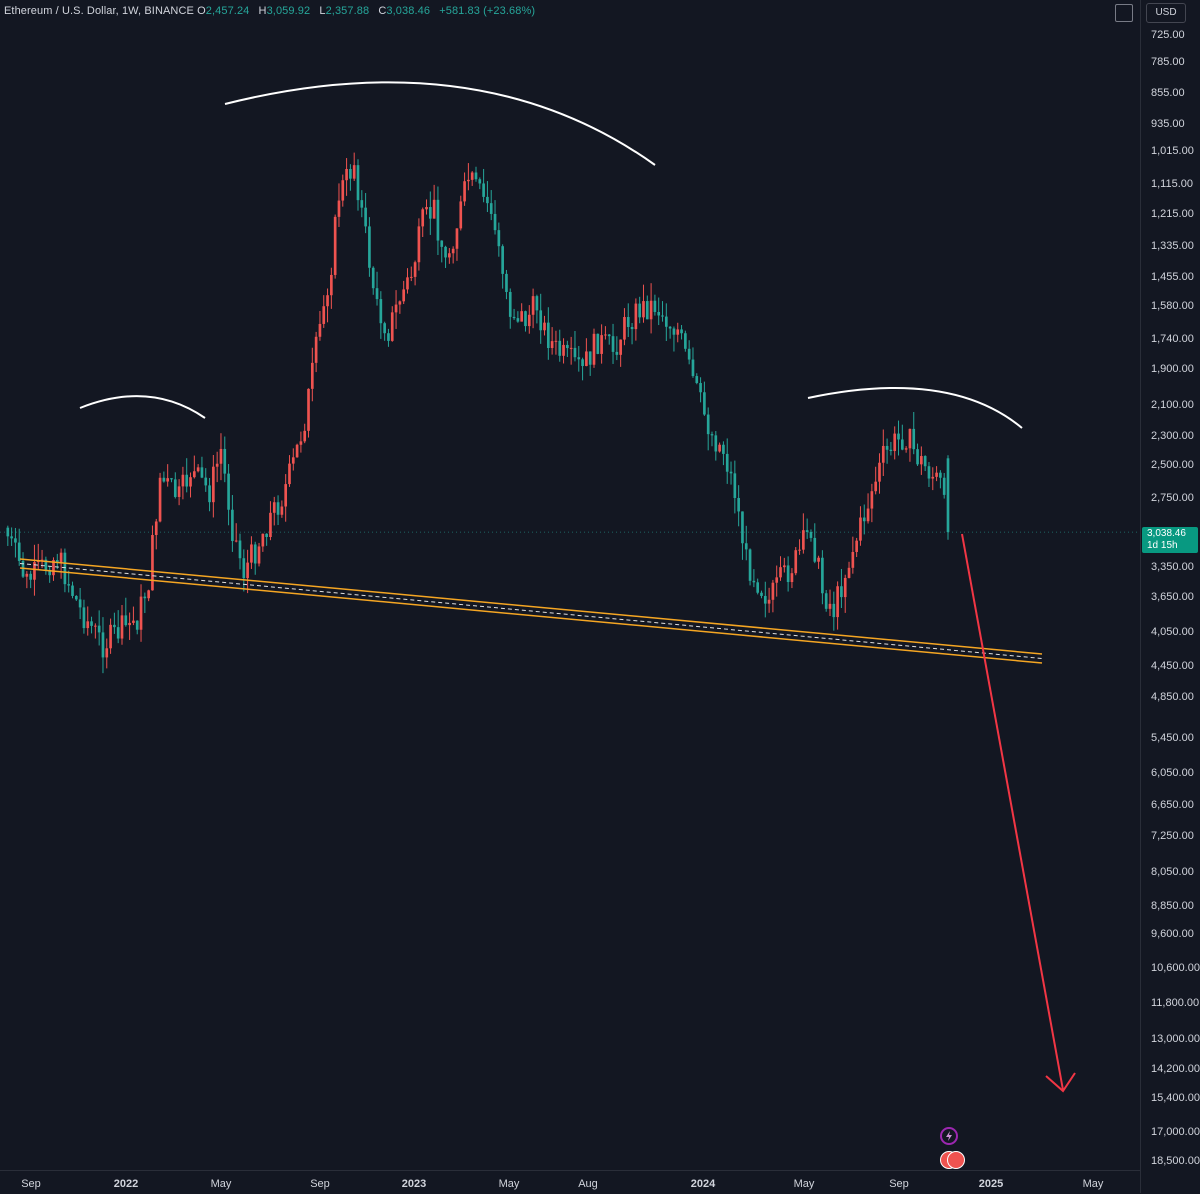  What do you see at coordinates (915, 408) in the screenshot?
I see `right-shoulder-arc` at bounding box center [915, 408].